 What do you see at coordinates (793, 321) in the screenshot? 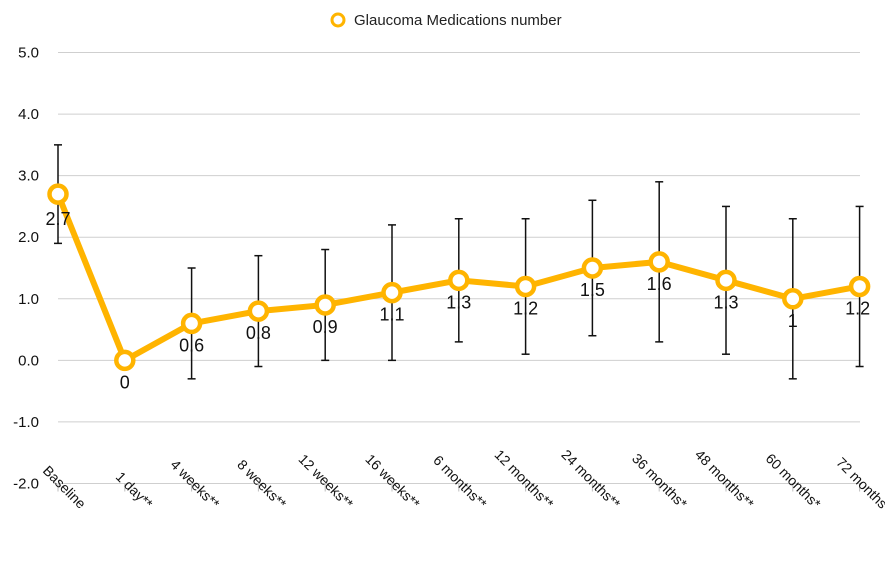
I see `data-label: 1` at bounding box center [793, 321].